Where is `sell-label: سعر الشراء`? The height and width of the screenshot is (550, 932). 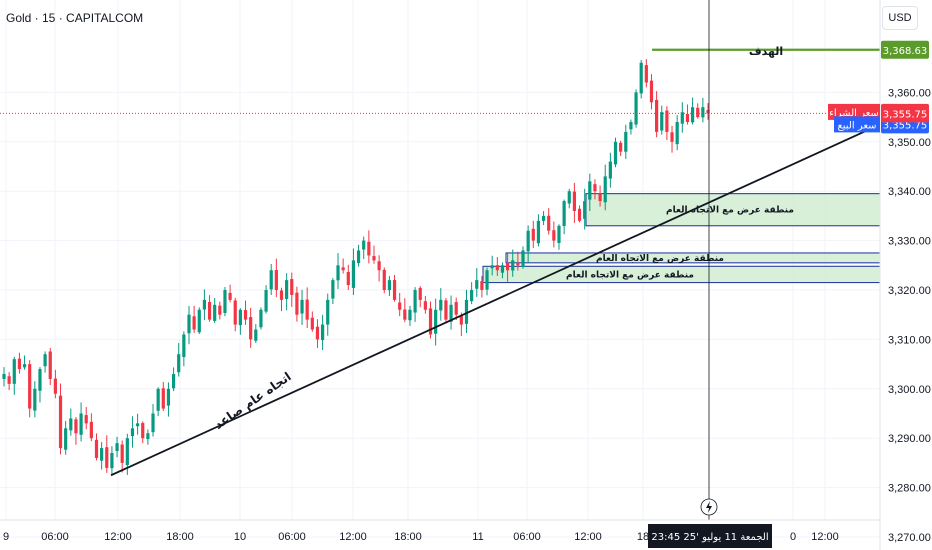
sell-label: سعر الشراء is located at coordinates (854, 113).